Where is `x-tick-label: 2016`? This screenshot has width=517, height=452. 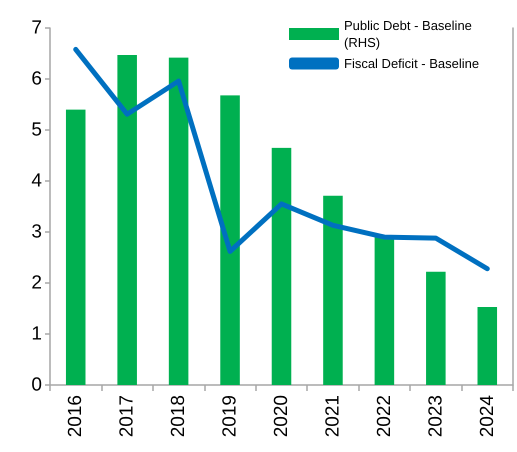 x-tick-label: 2016 is located at coordinates (75, 416).